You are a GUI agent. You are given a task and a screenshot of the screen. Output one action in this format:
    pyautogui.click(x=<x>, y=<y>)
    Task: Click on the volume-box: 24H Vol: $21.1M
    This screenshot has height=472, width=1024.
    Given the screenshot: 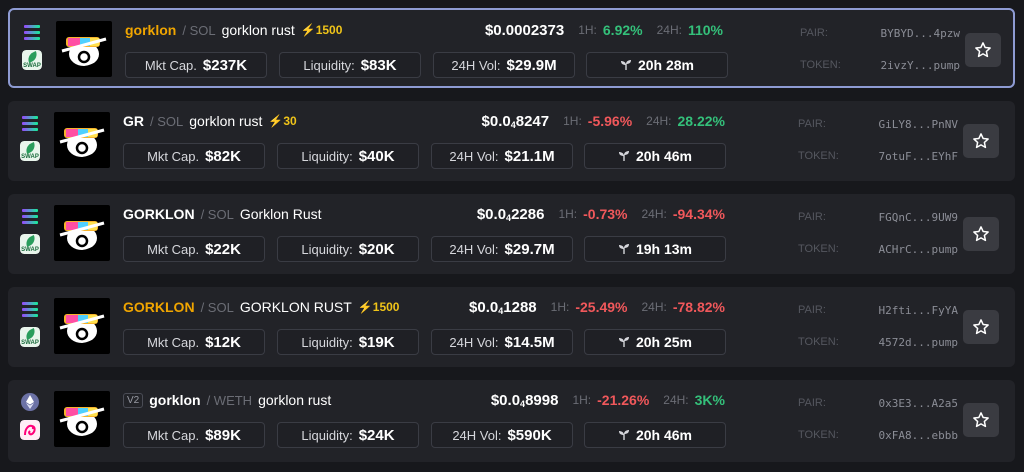 What is the action you would take?
    pyautogui.click(x=502, y=156)
    